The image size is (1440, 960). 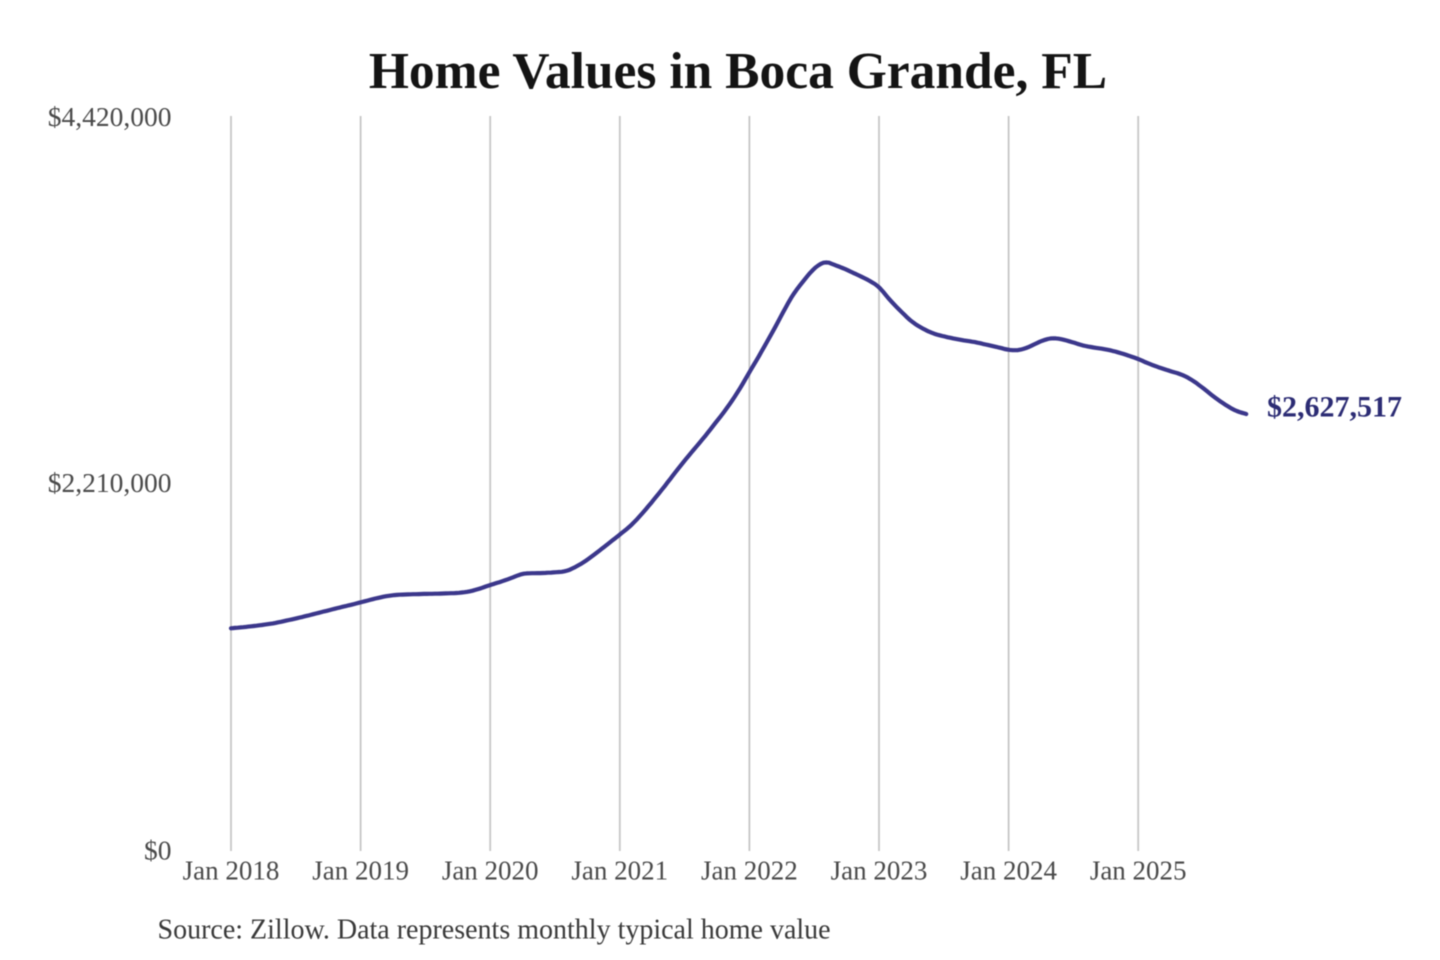 What do you see at coordinates (490, 871) in the screenshot?
I see `svg-text: Jan 2020` at bounding box center [490, 871].